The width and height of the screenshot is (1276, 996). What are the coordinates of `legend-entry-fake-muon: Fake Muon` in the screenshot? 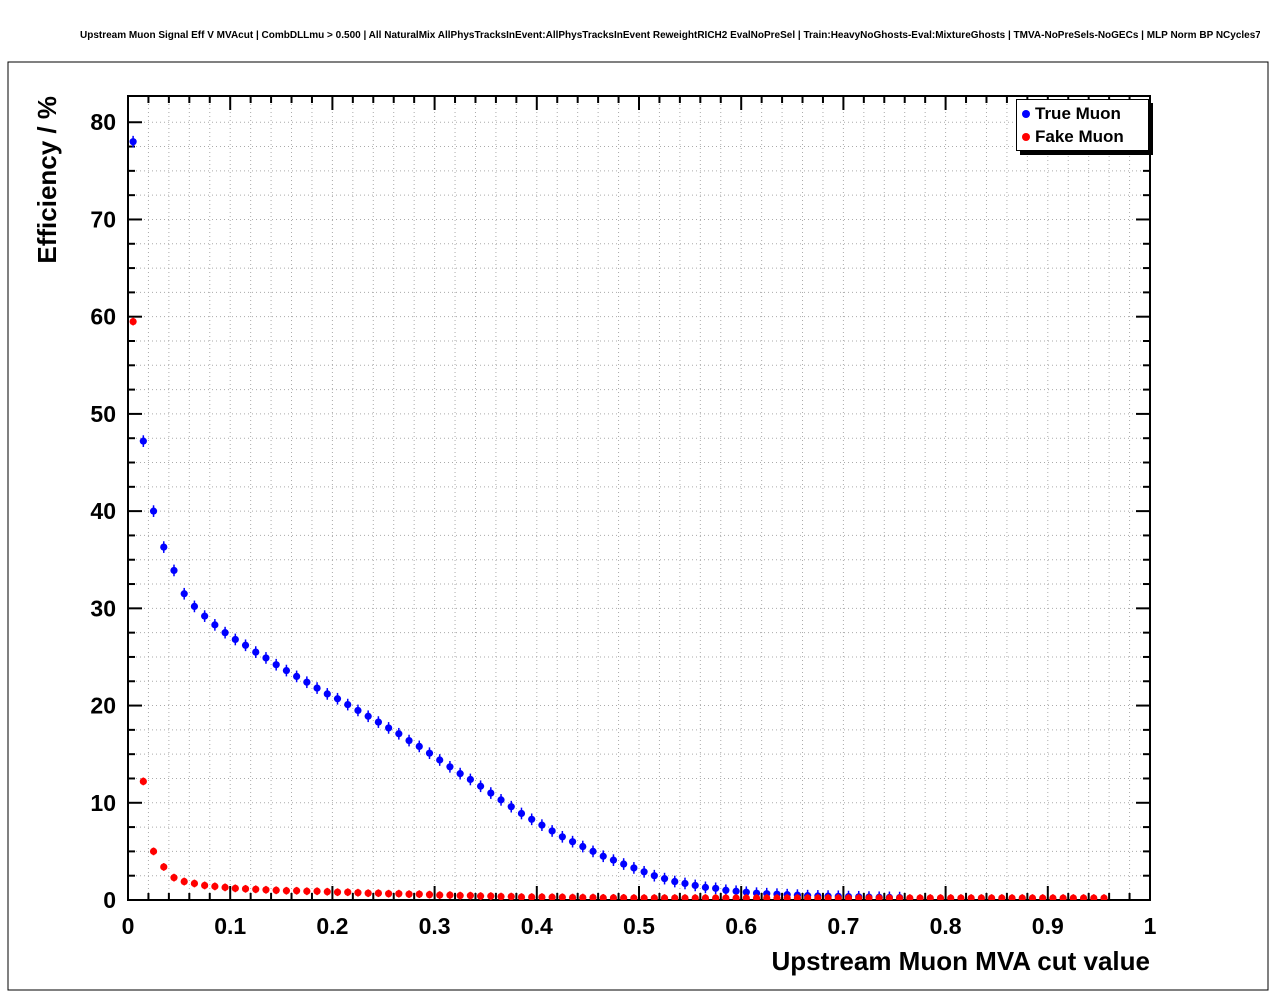 It's located at (1082, 136).